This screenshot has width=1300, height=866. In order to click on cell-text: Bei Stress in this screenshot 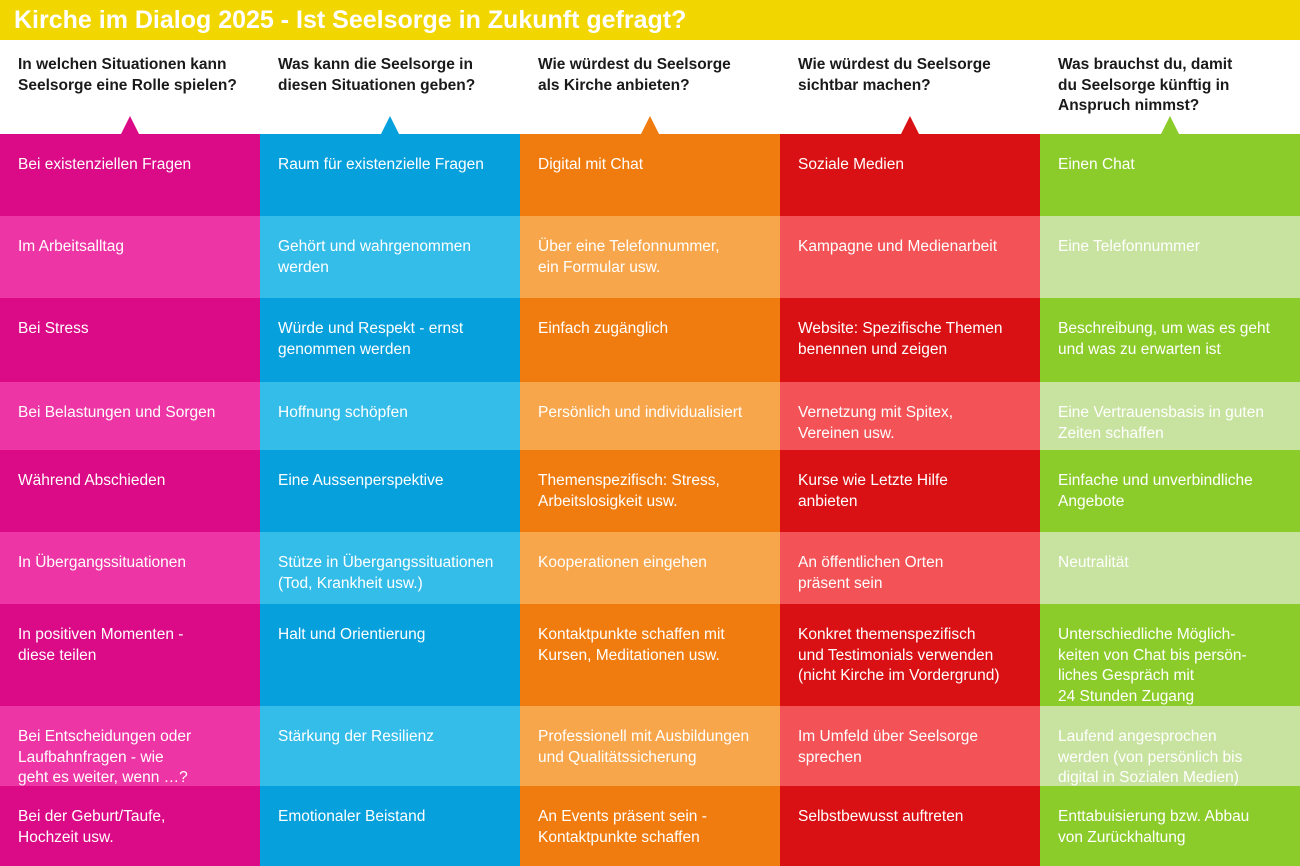, I will do `click(53, 328)`.